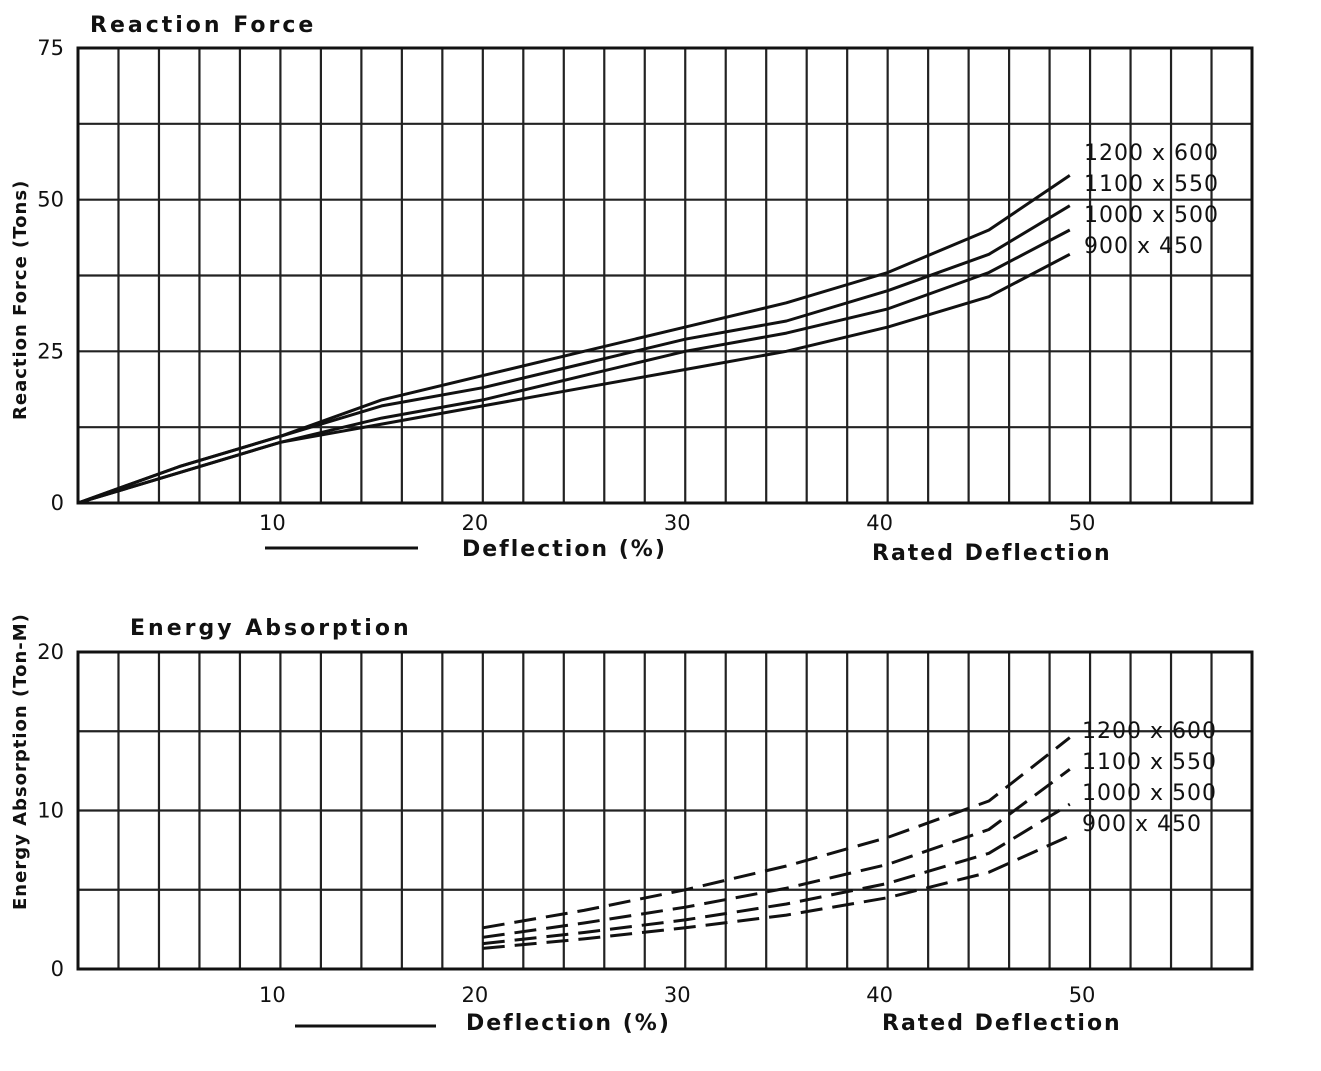 This screenshot has width=1321, height=1071. What do you see at coordinates (271, 628) in the screenshot?
I see `chart-title: Energy Absorption` at bounding box center [271, 628].